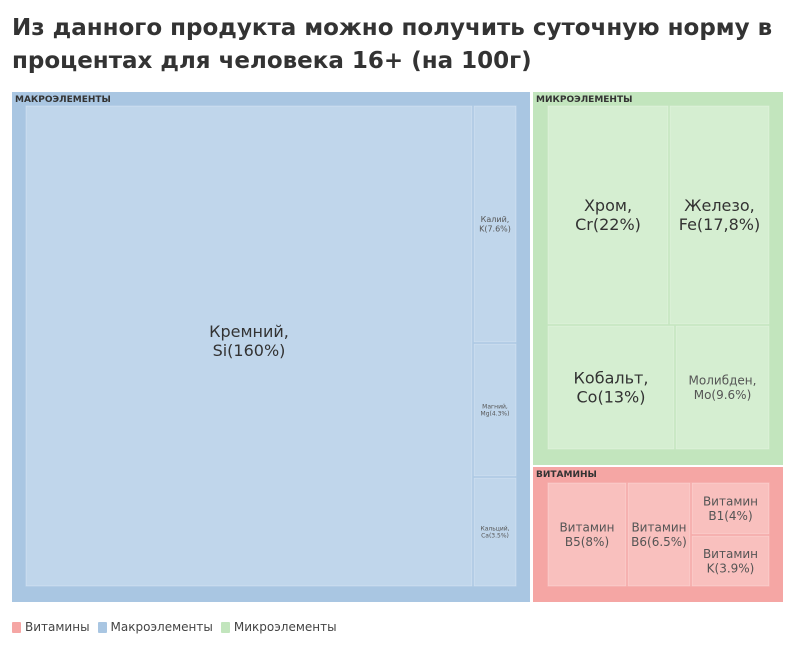 The height and width of the screenshot is (646, 796). I want to click on group-header: МИКРОЭЛЕМЕНТЫ, so click(584, 100).